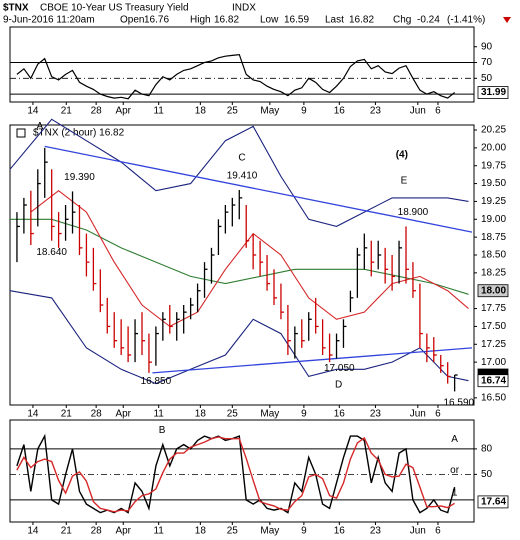 The width and height of the screenshot is (520, 540). I want to click on legend-icon, so click(21, 133).